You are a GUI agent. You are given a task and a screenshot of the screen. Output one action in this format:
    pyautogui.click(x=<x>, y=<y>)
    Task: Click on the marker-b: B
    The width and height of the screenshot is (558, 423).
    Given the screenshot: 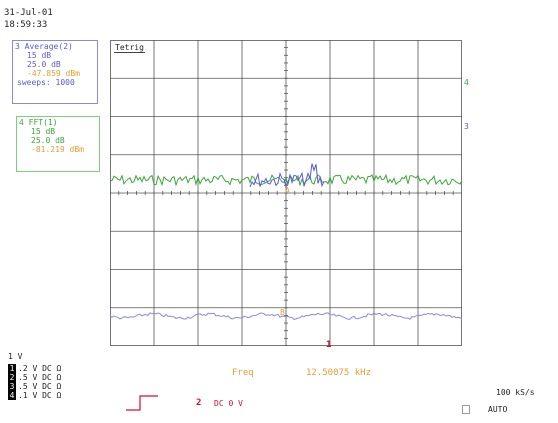 What is the action you would take?
    pyautogui.click(x=282, y=312)
    